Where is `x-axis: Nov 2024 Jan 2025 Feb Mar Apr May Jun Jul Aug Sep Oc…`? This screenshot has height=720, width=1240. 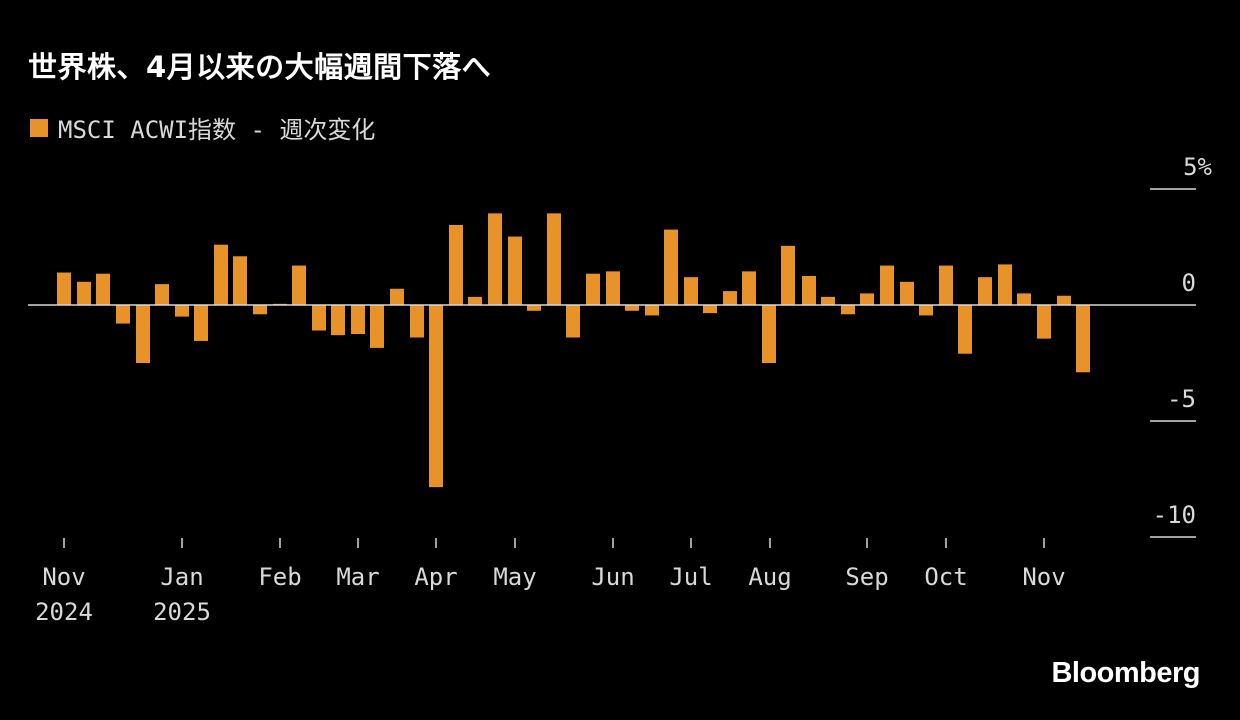
x-axis: Nov 2024 Jan 2025 Feb Mar Apr May Jun Jul Aug Sep Oc… is located at coordinates (550, 582).